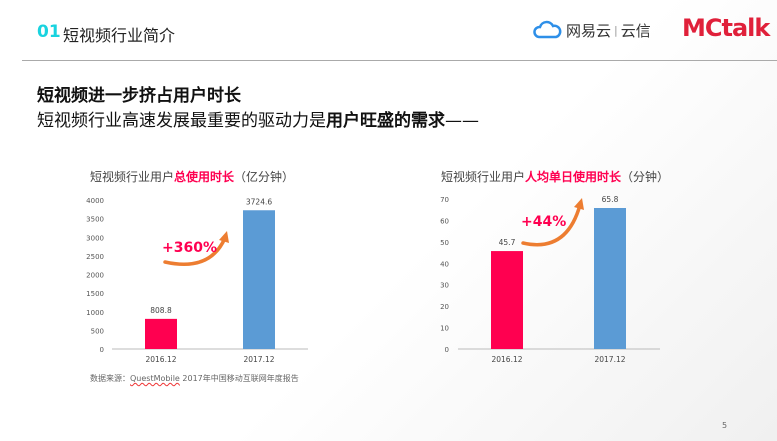  I want to click on cloud-icon, so click(547, 29).